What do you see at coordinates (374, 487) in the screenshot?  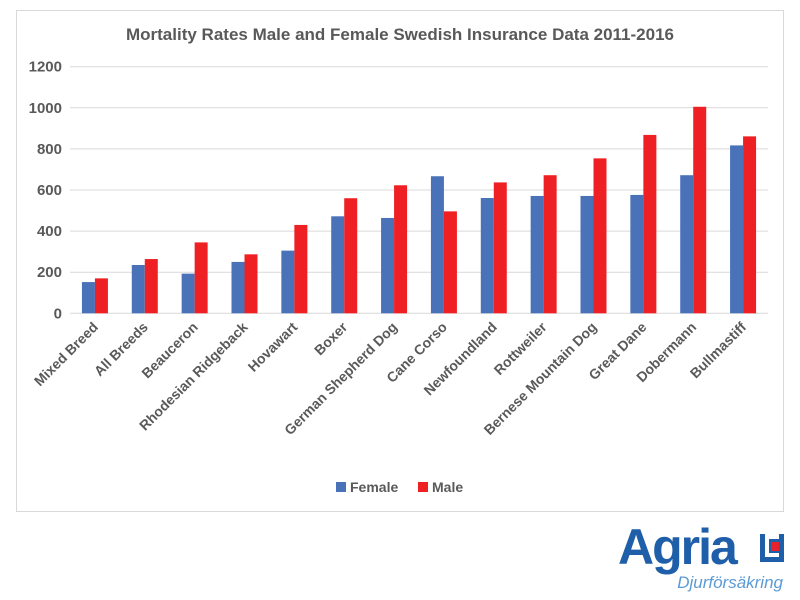 I see `legend-label: Female` at bounding box center [374, 487].